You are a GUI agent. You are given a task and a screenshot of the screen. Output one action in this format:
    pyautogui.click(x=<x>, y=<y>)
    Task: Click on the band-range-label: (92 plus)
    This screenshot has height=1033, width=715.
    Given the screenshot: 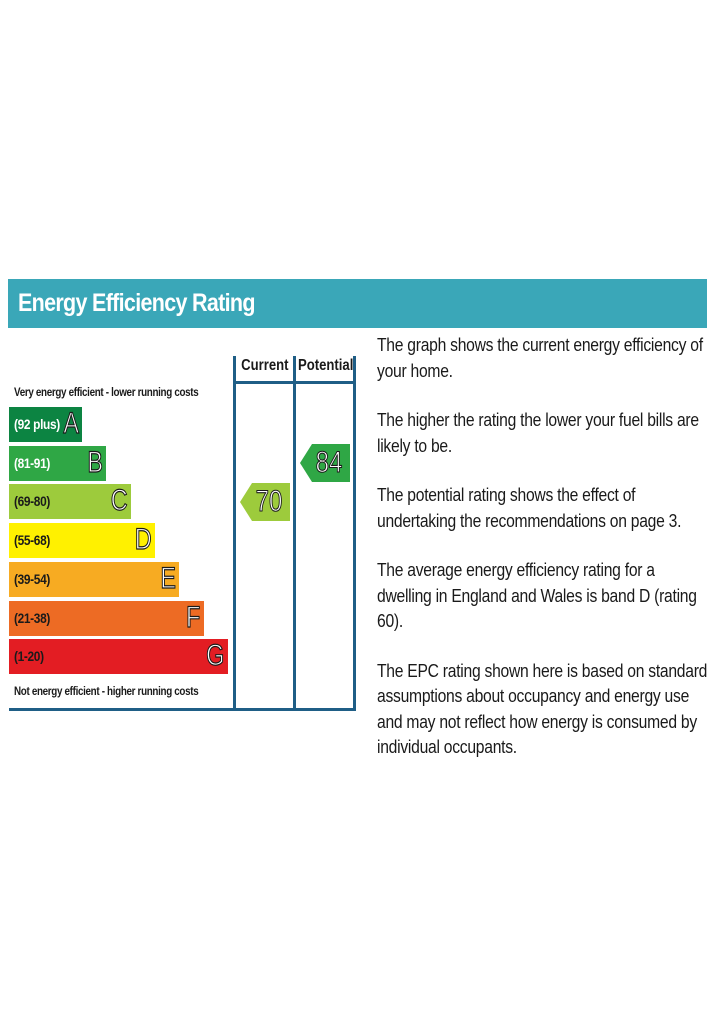 What is the action you would take?
    pyautogui.click(x=37, y=424)
    